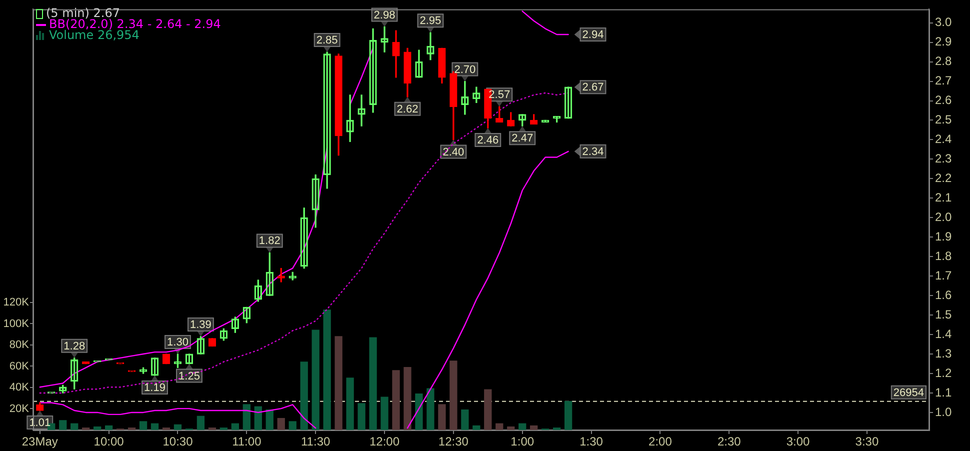 The image size is (970, 451). I want to click on y-tick-label: 1.5, so click(943, 314).